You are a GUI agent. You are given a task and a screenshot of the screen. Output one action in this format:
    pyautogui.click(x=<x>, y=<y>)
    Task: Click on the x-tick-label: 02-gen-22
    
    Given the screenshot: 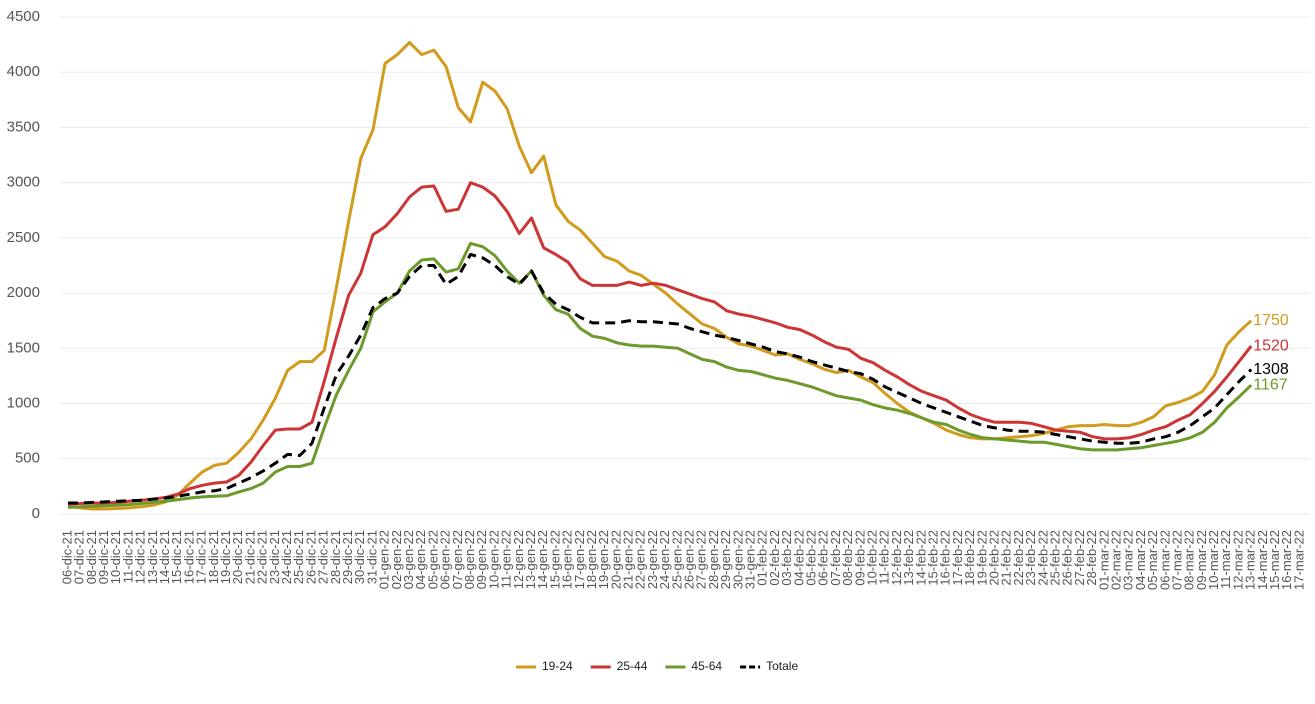 What is the action you would take?
    pyautogui.click(x=396, y=559)
    